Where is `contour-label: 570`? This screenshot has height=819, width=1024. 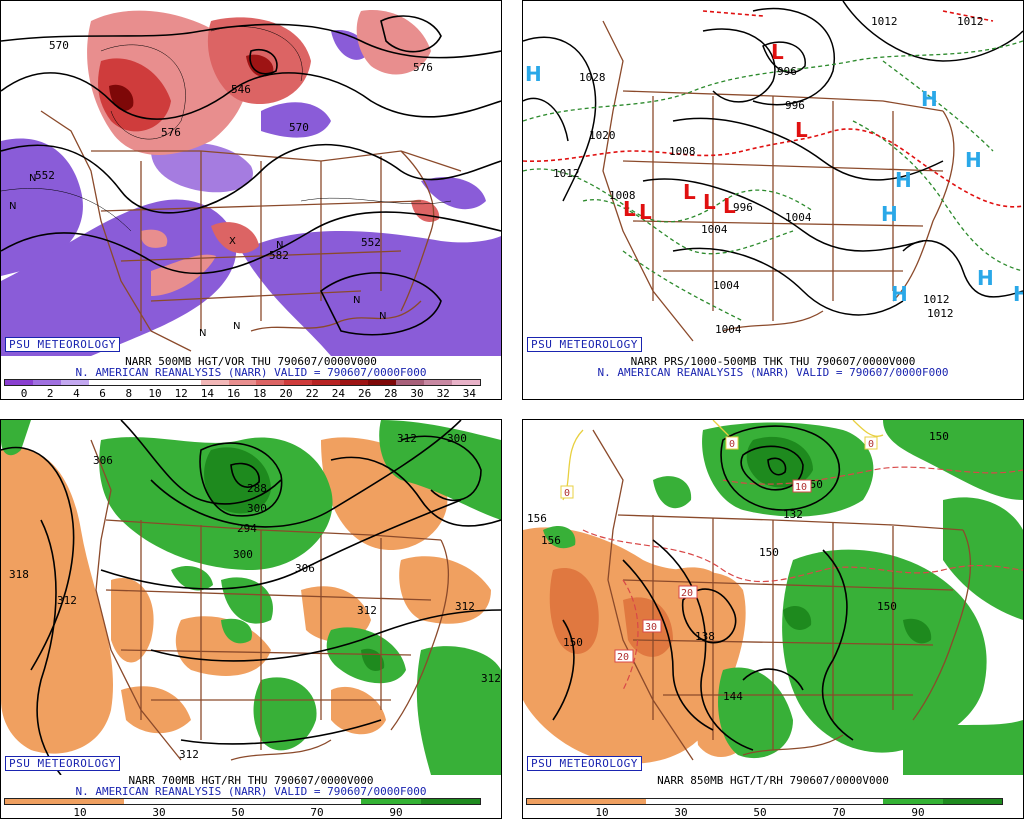
contour-label: 570 is located at coordinates (299, 127).